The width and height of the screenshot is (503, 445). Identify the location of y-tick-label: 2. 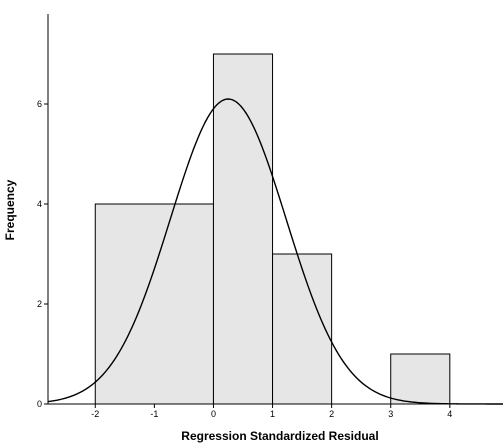
(39, 304).